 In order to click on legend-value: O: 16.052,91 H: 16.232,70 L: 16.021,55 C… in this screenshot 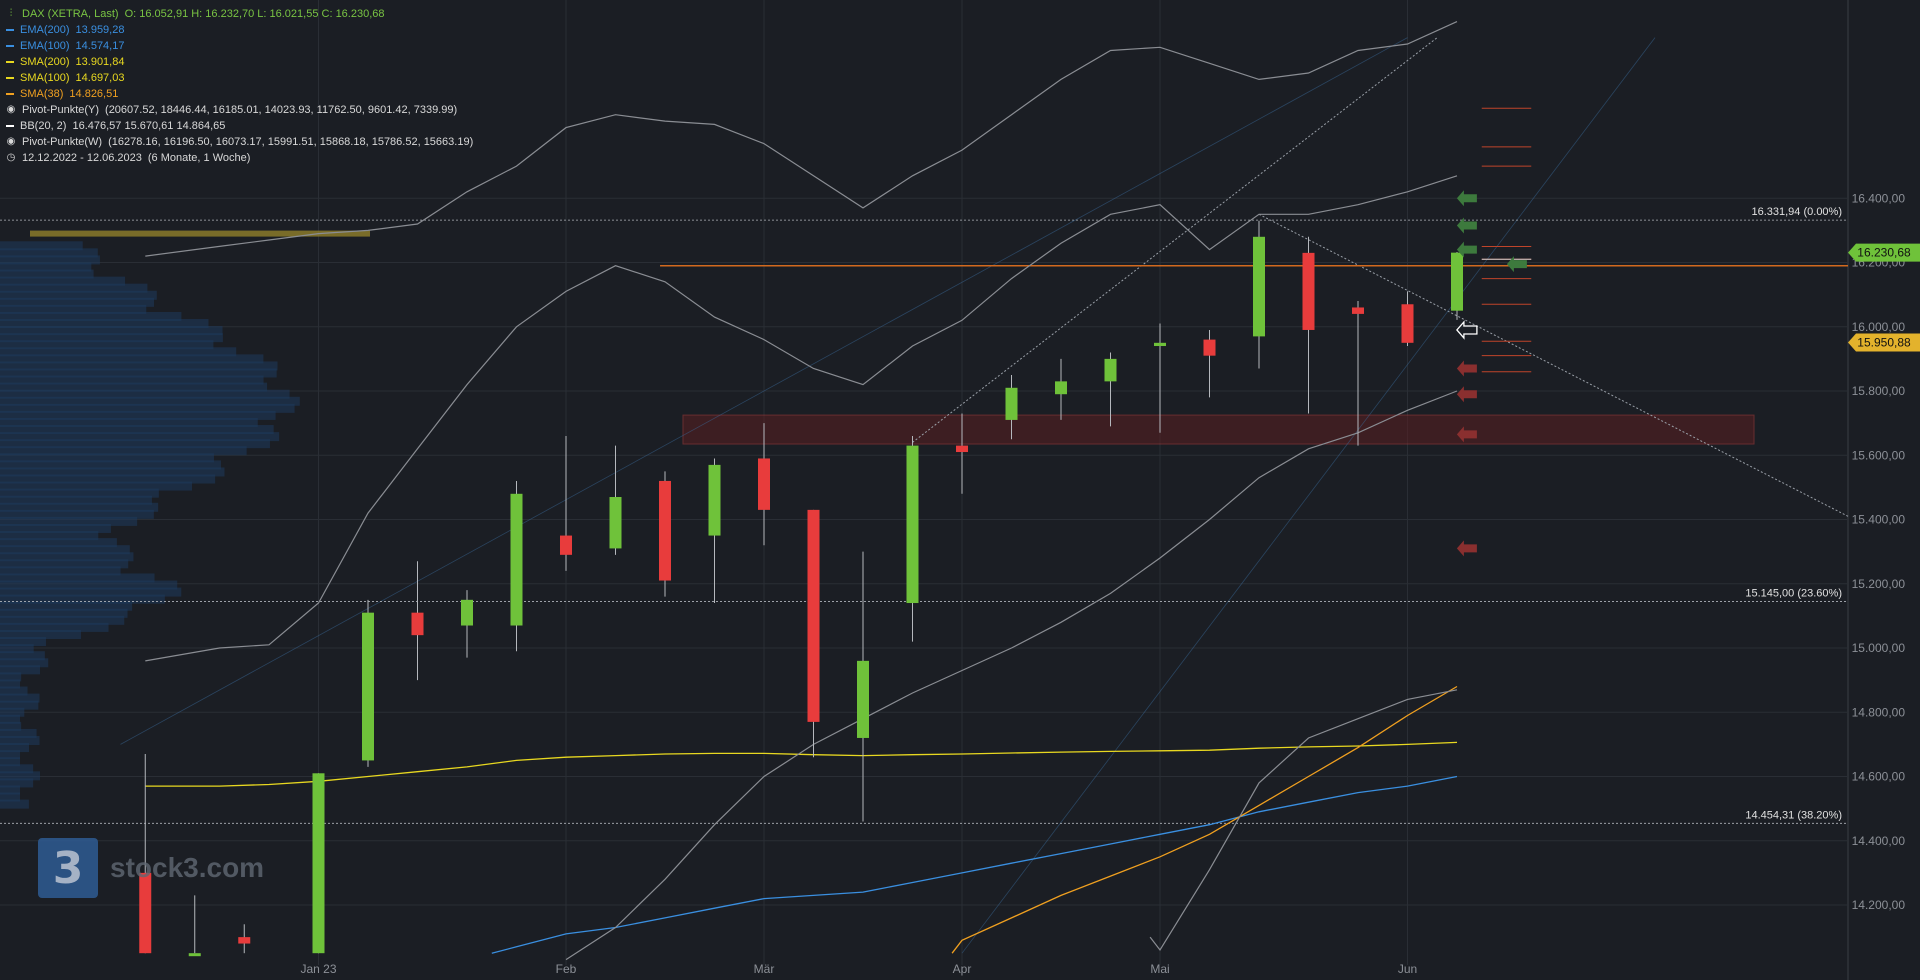, I will do `click(254, 14)`.